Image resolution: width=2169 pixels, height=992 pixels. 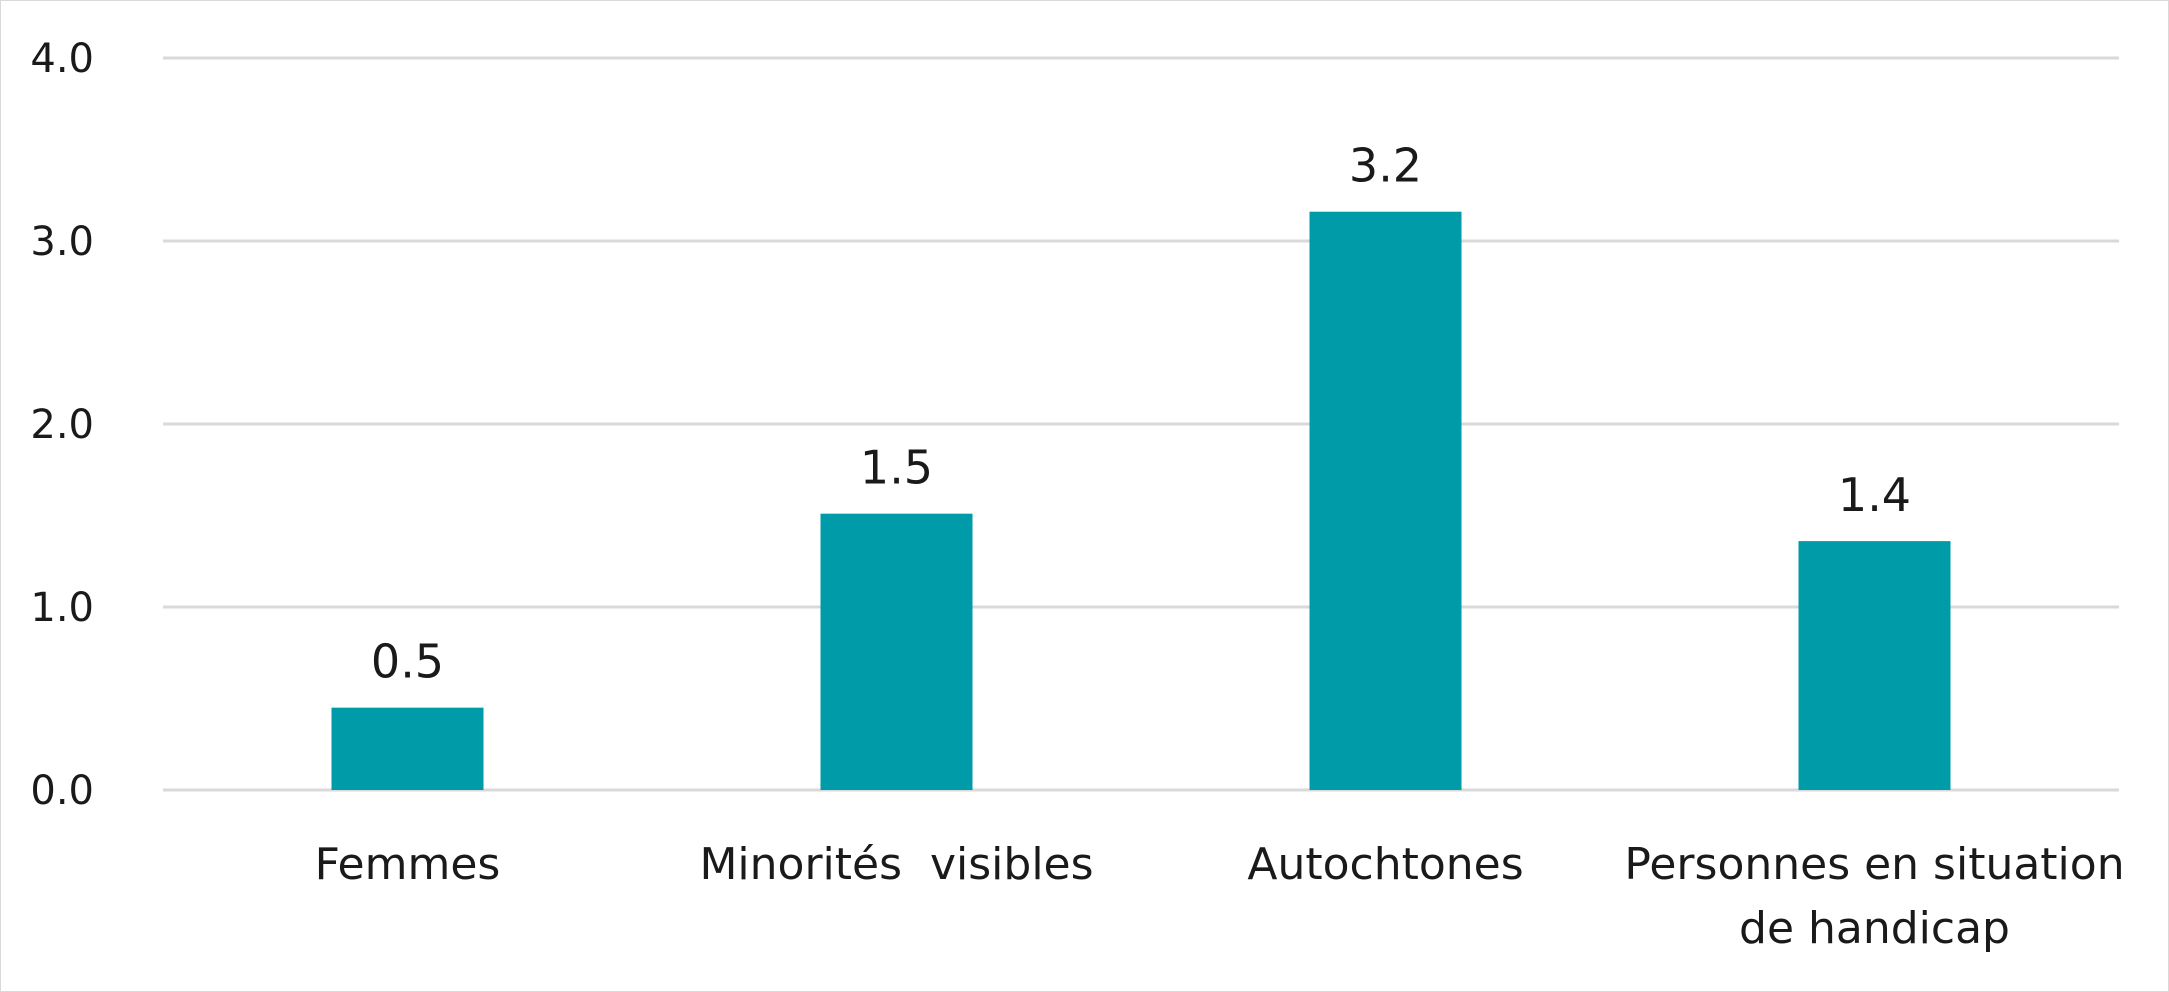 What do you see at coordinates (1385, 166) in the screenshot?
I see `data-label-2: 3.2` at bounding box center [1385, 166].